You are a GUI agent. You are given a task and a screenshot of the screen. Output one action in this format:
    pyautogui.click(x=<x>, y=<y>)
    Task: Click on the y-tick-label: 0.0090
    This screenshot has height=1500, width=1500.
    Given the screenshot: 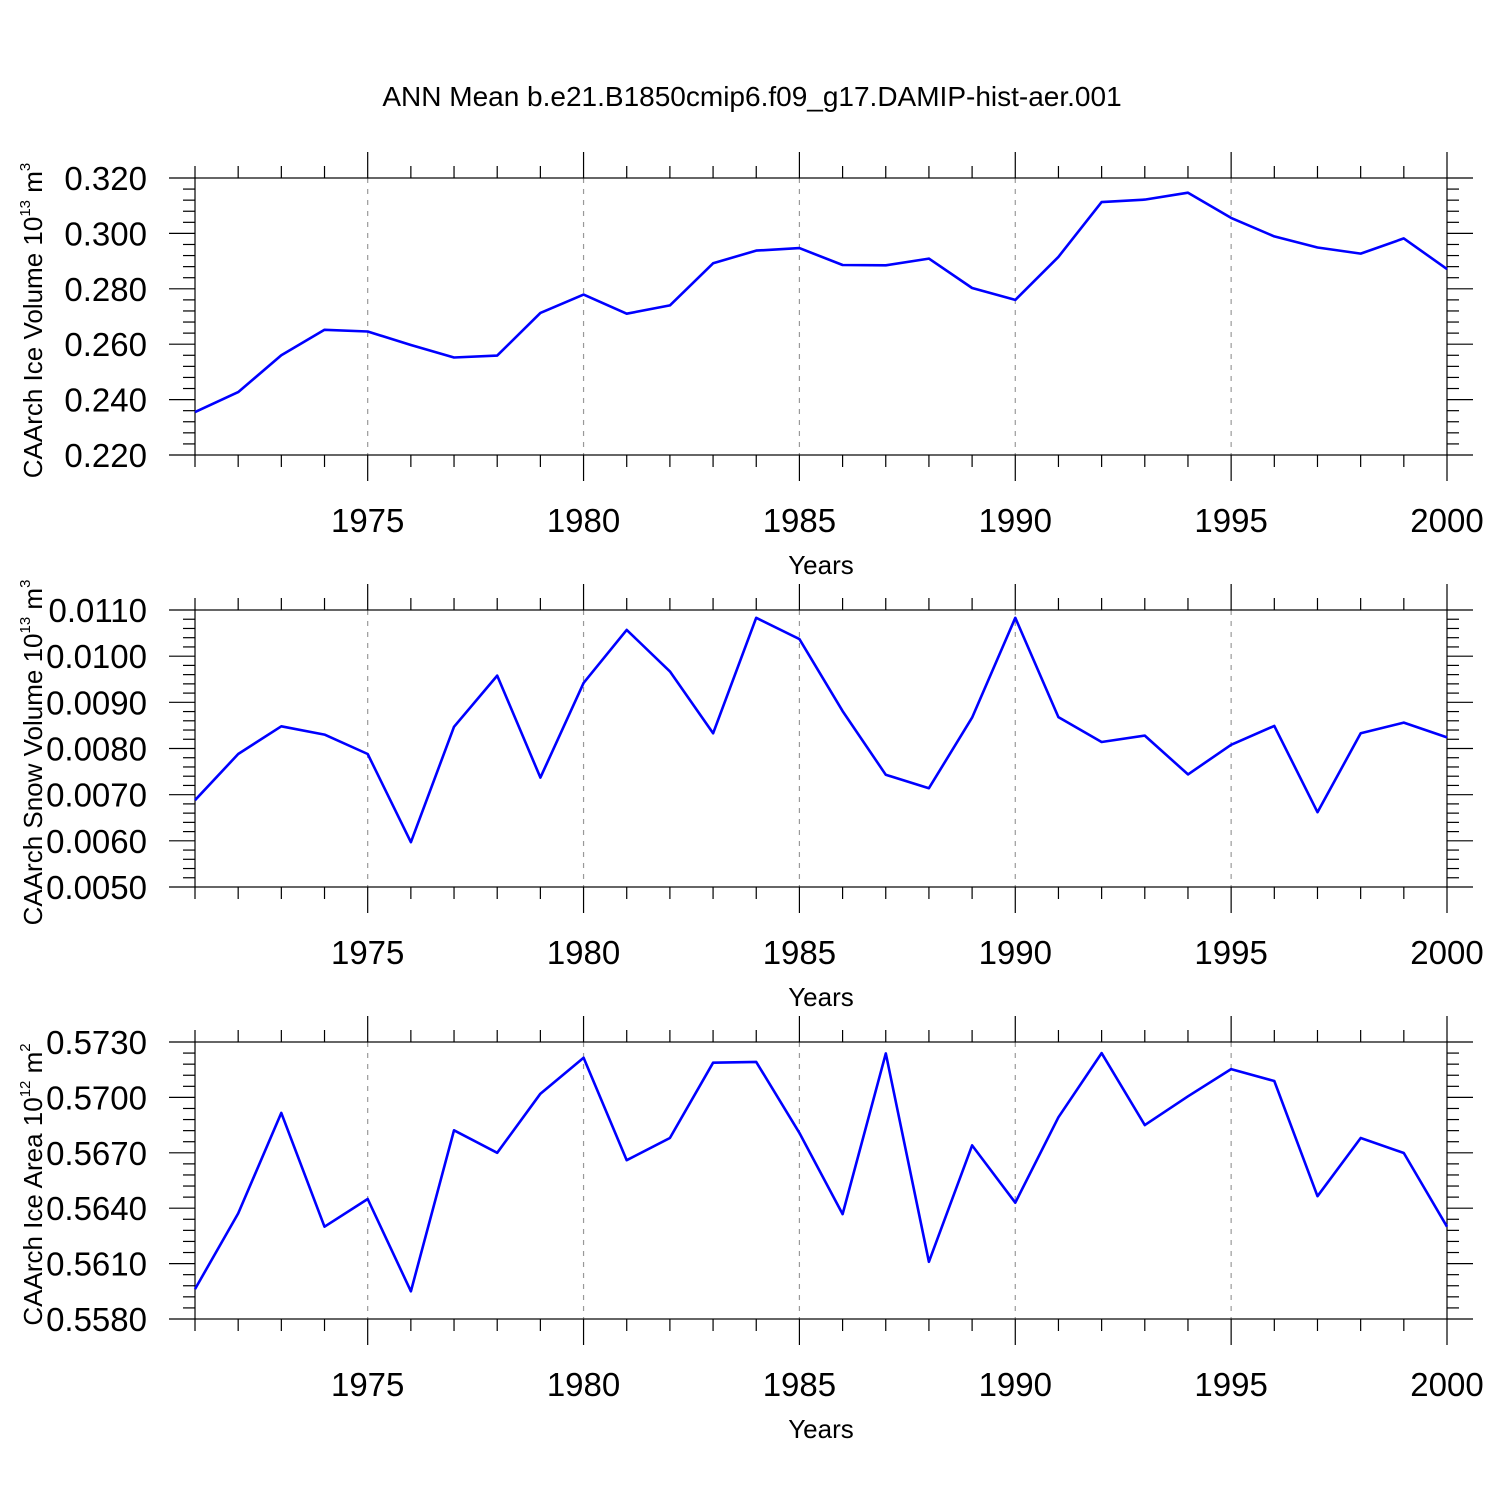 What is the action you would take?
    pyautogui.click(x=96, y=702)
    